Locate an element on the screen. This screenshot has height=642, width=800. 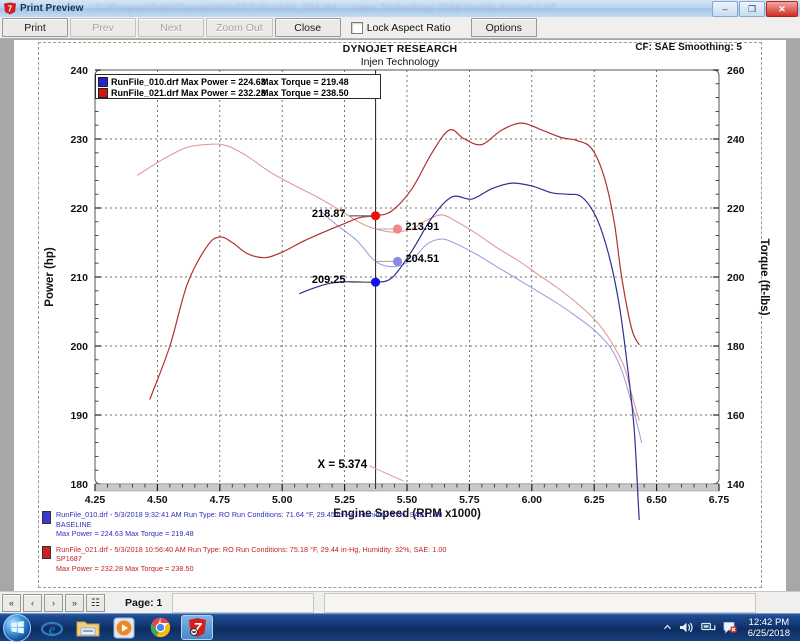
status-bar: « ‹ › » ☷ Page: 1 is located at coordinates (400, 602).